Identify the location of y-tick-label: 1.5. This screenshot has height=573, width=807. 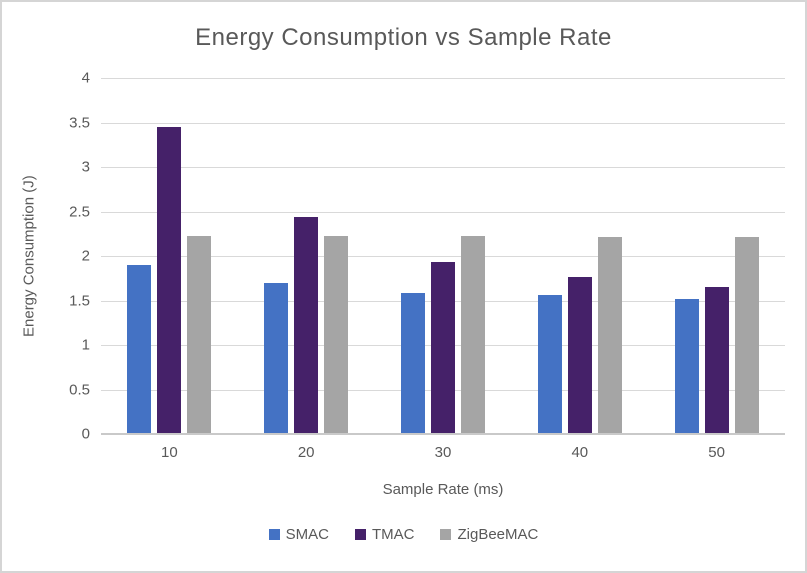
(79, 300).